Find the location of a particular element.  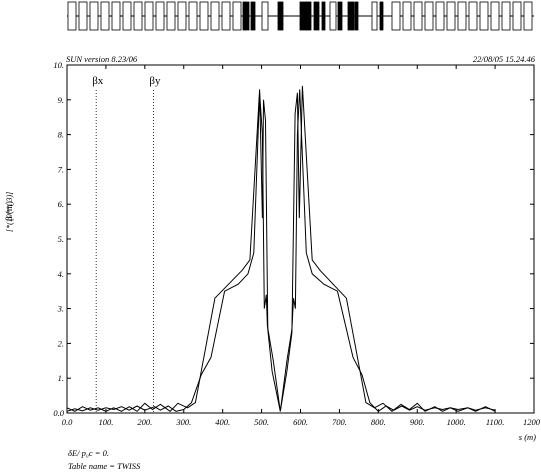

y-tick-label: 6. is located at coordinates (61, 204).